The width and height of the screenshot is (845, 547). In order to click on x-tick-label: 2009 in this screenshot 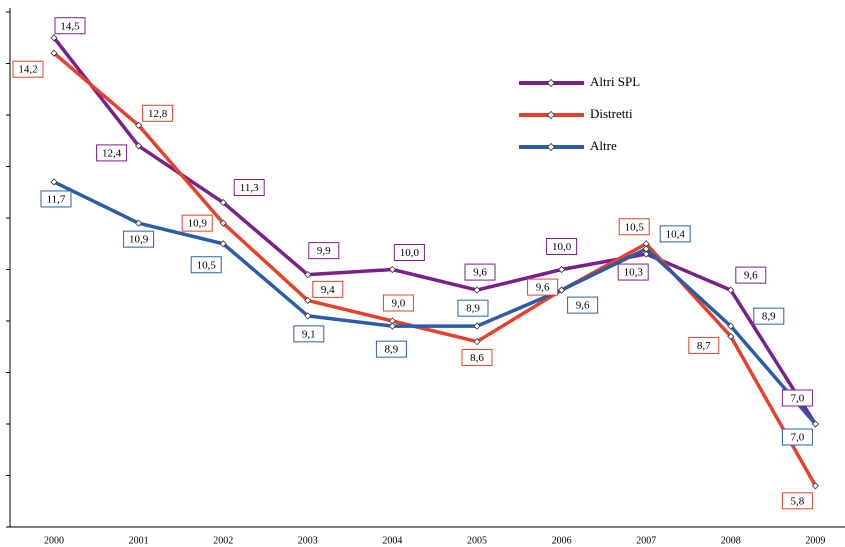, I will do `click(815, 540)`.